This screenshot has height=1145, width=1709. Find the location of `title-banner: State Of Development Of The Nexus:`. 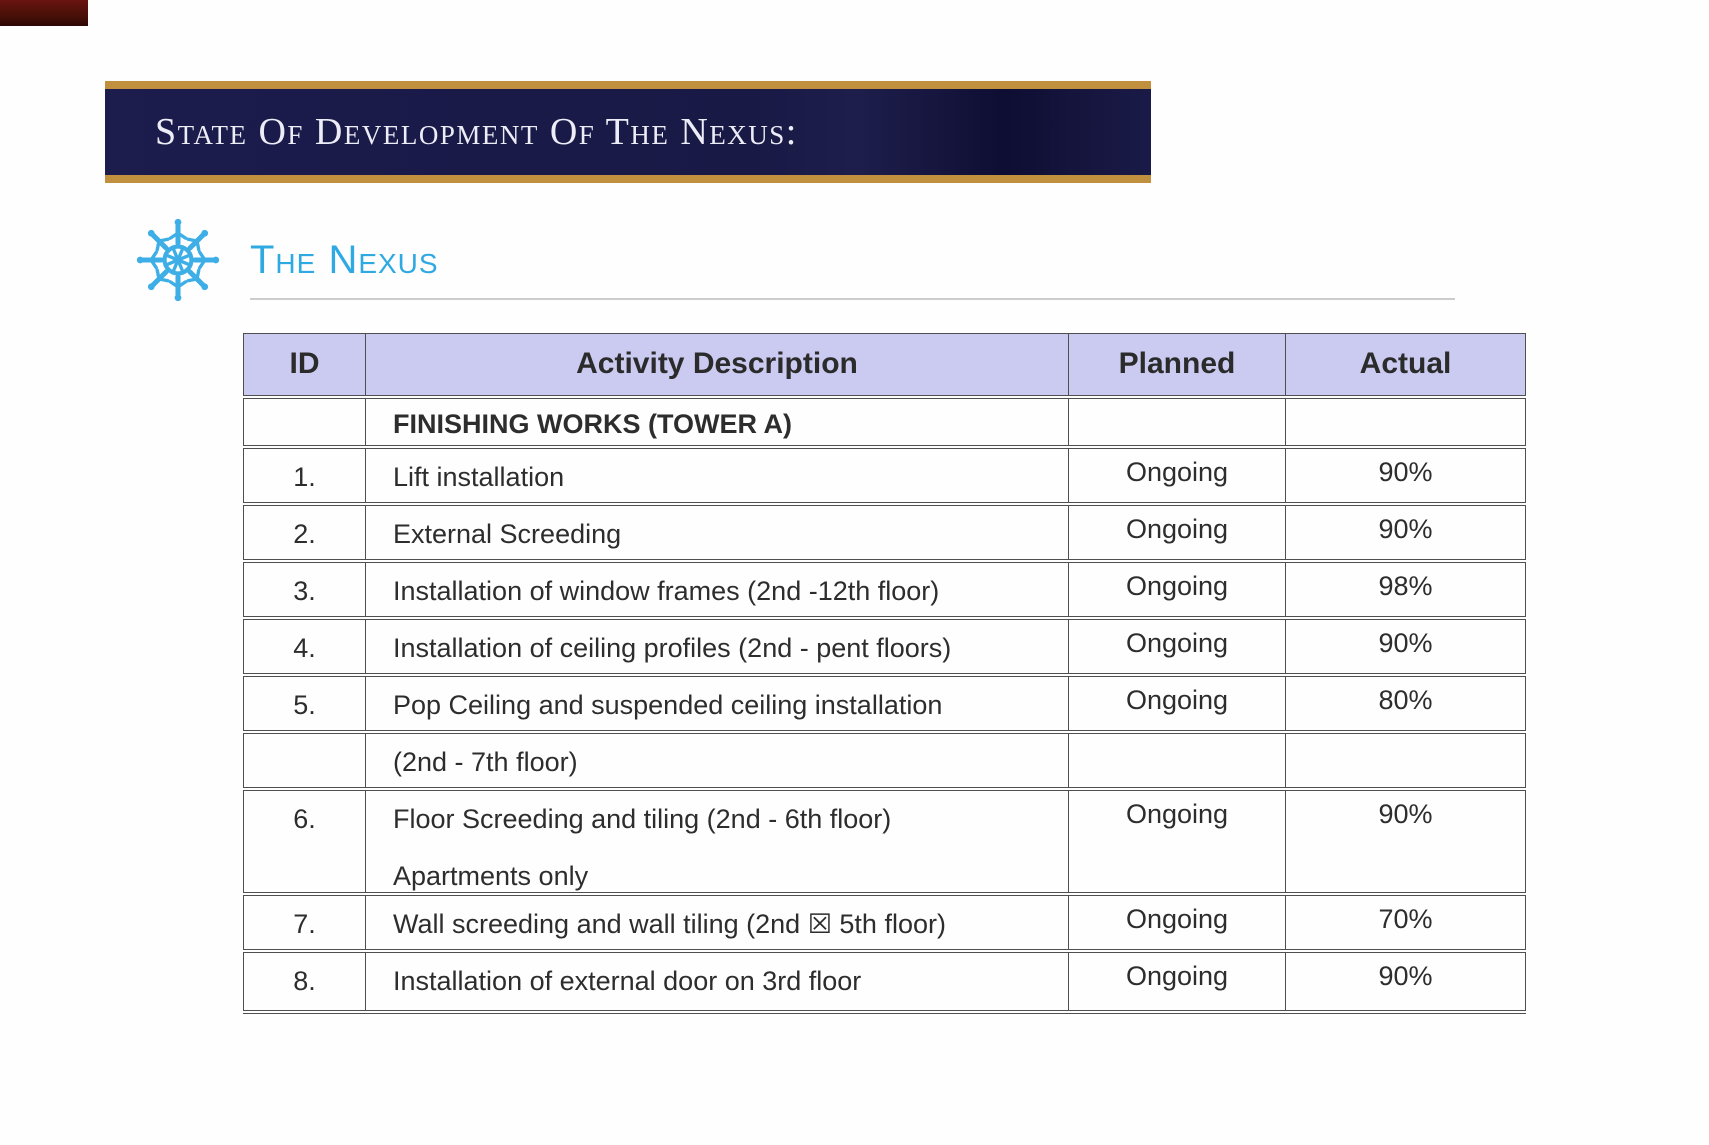

title-banner: State Of Development Of The Nexus: is located at coordinates (628, 132).